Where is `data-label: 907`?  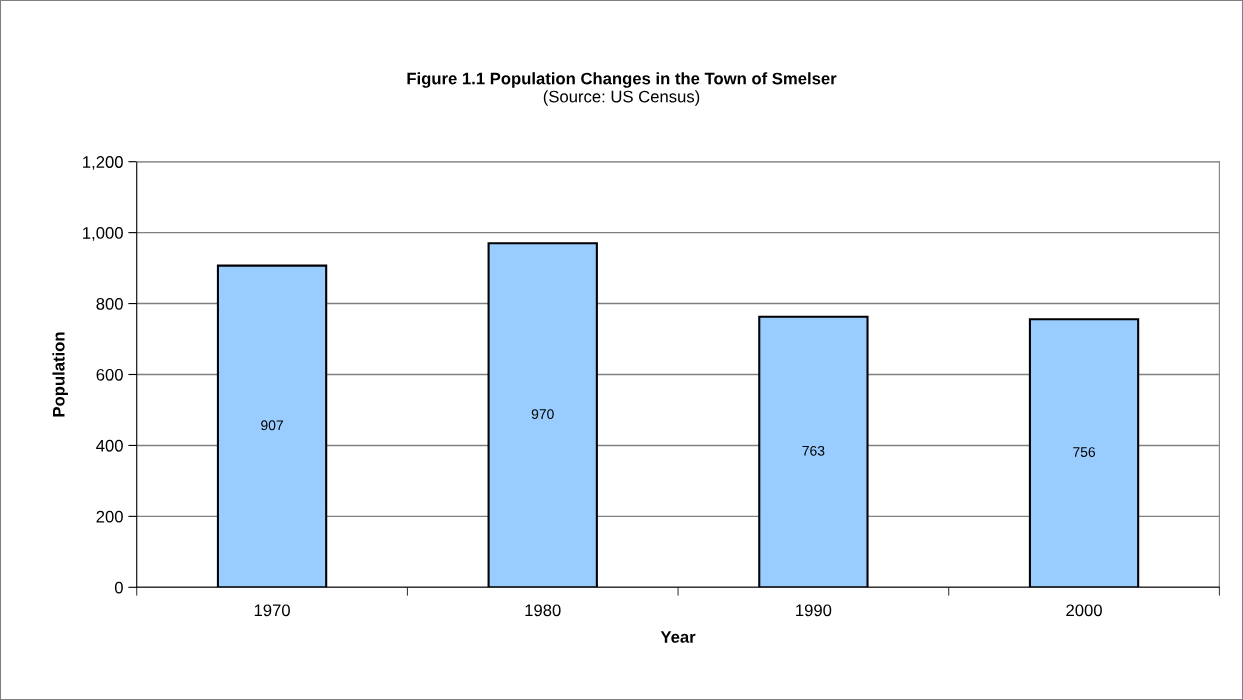
data-label: 907 is located at coordinates (272, 425).